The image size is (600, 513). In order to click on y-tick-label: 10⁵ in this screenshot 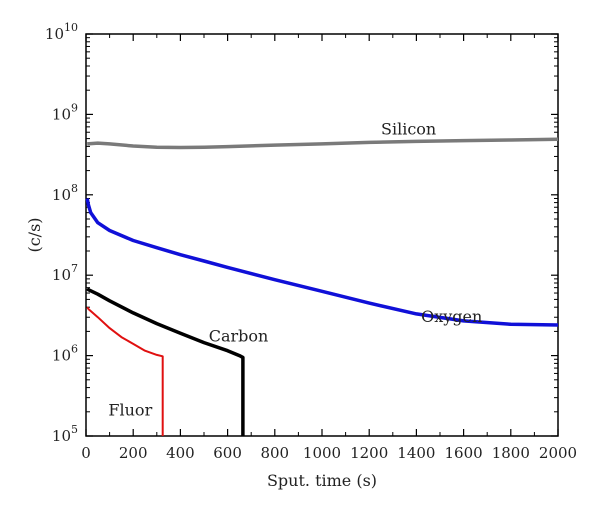, I will do `click(65, 434)`.